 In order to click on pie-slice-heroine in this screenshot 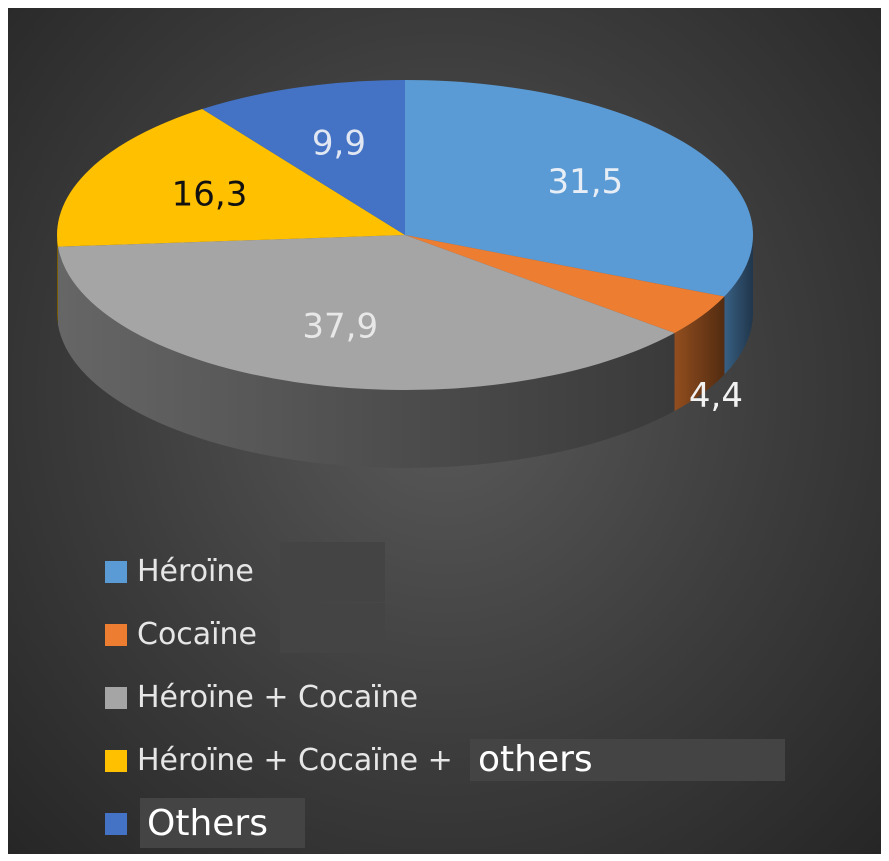, I will do `click(579, 188)`.